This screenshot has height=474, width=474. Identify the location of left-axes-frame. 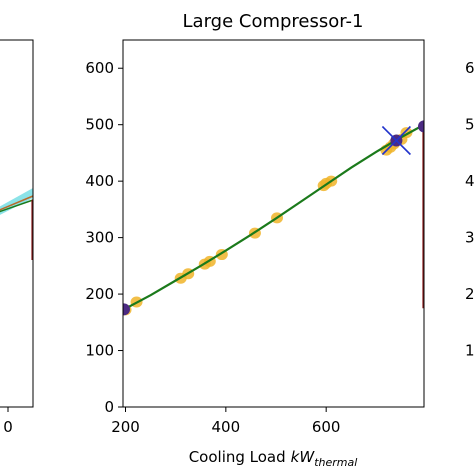
(17, 223).